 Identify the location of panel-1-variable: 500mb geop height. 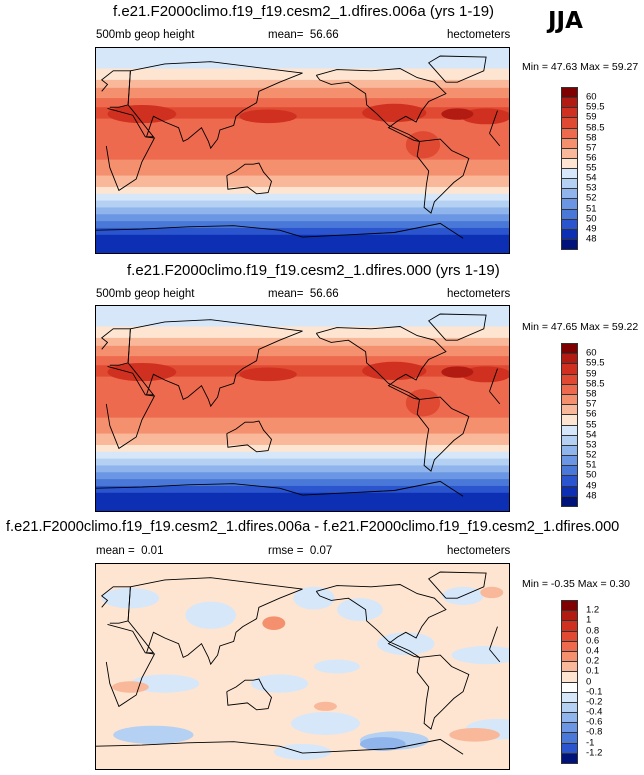
(145, 35).